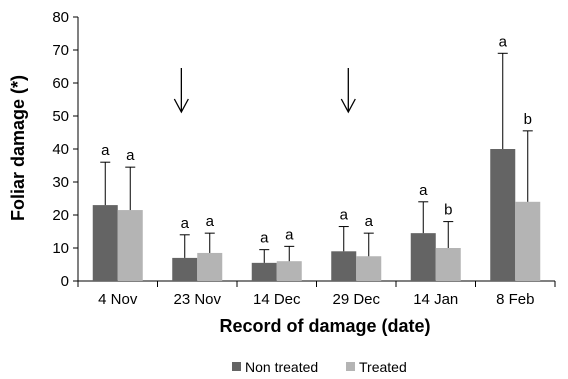 This screenshot has height=379, width=568. Describe the element at coordinates (316, 294) in the screenshot. I see `x-axis: 4 Nov 23 Nov 14 Dec 29 Dec 14 Jan 8 Feb` at that location.